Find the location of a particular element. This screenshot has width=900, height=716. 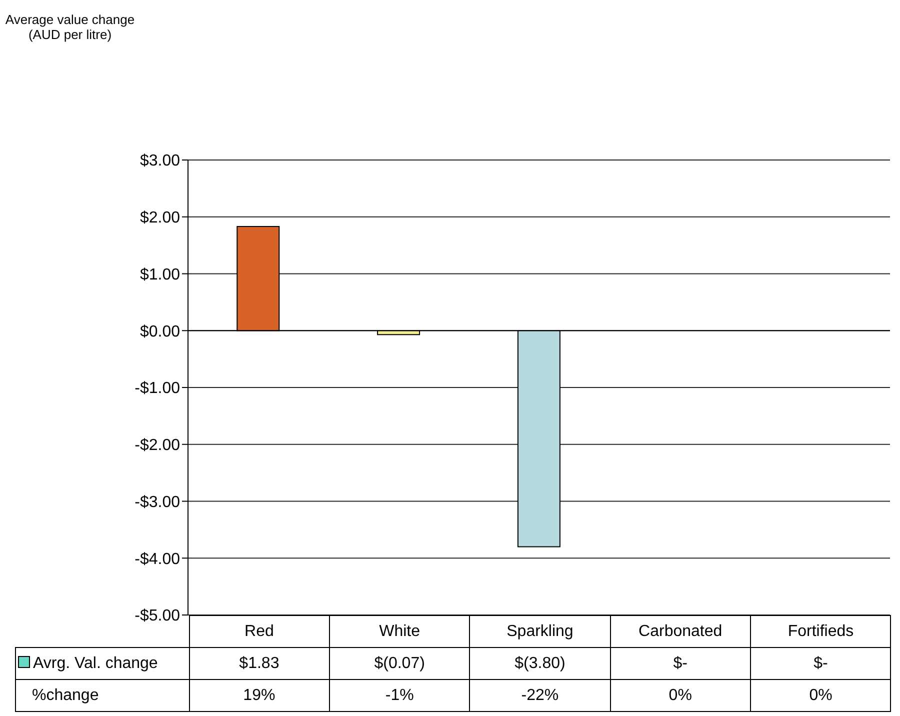

x-tick-label: Red is located at coordinates (259, 632).